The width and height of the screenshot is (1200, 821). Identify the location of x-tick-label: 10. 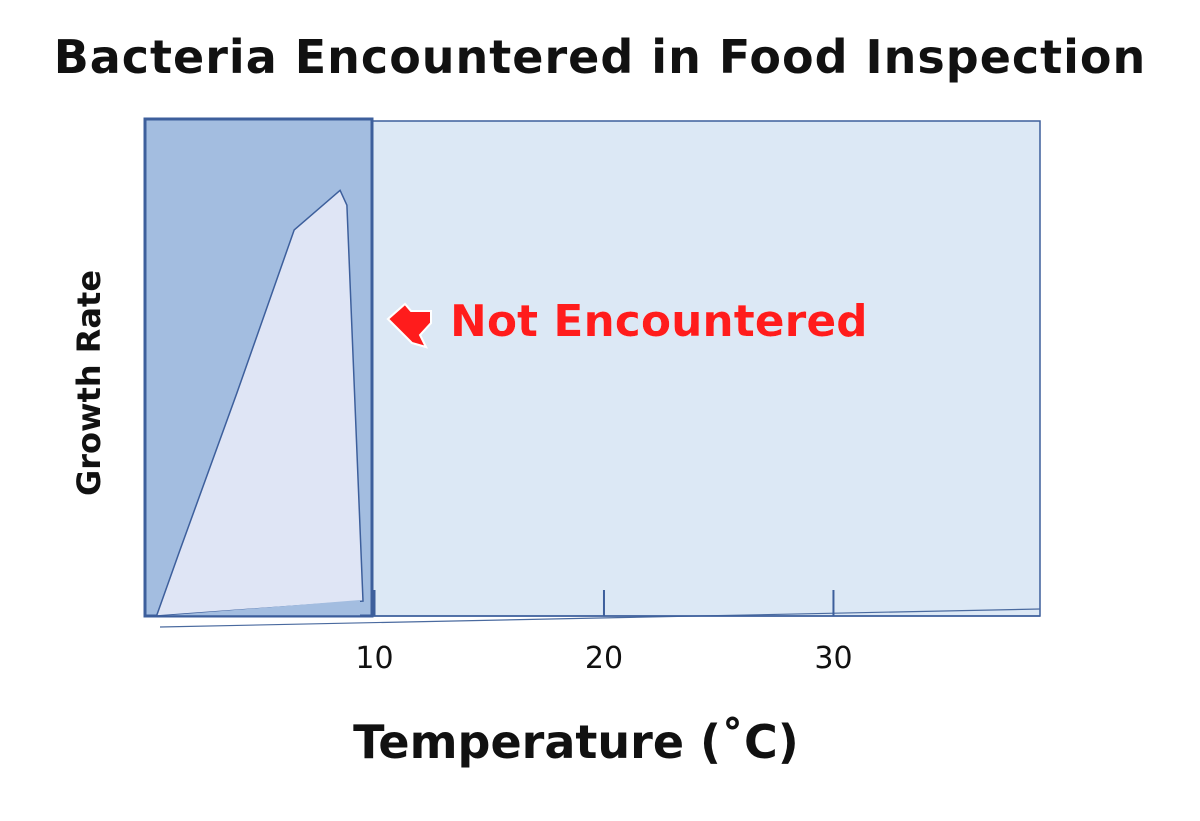
(374, 658).